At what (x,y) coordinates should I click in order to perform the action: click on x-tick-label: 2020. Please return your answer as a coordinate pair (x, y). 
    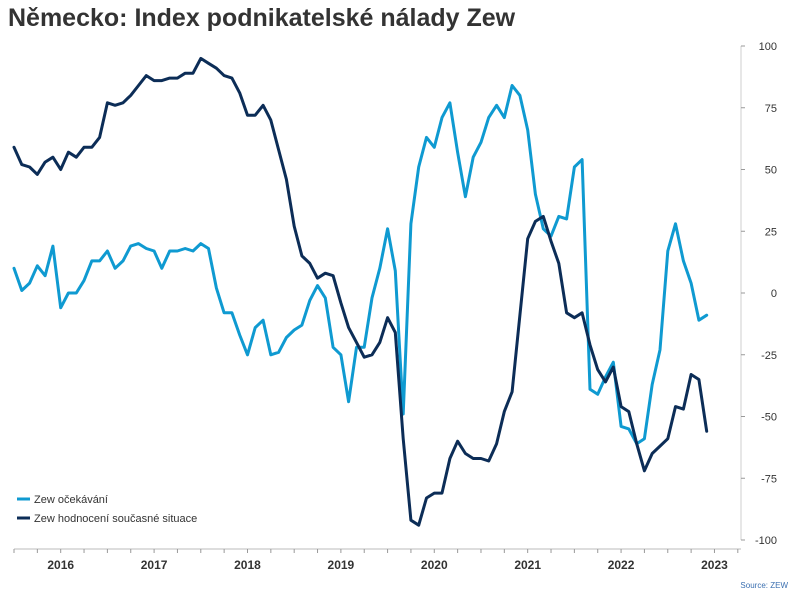
    Looking at the image, I should click on (434, 565).